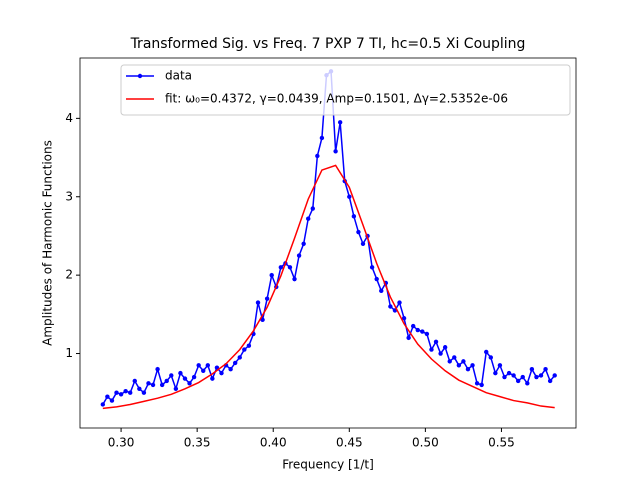  What do you see at coordinates (178, 76) in the screenshot?
I see `legend-label: data` at bounding box center [178, 76].